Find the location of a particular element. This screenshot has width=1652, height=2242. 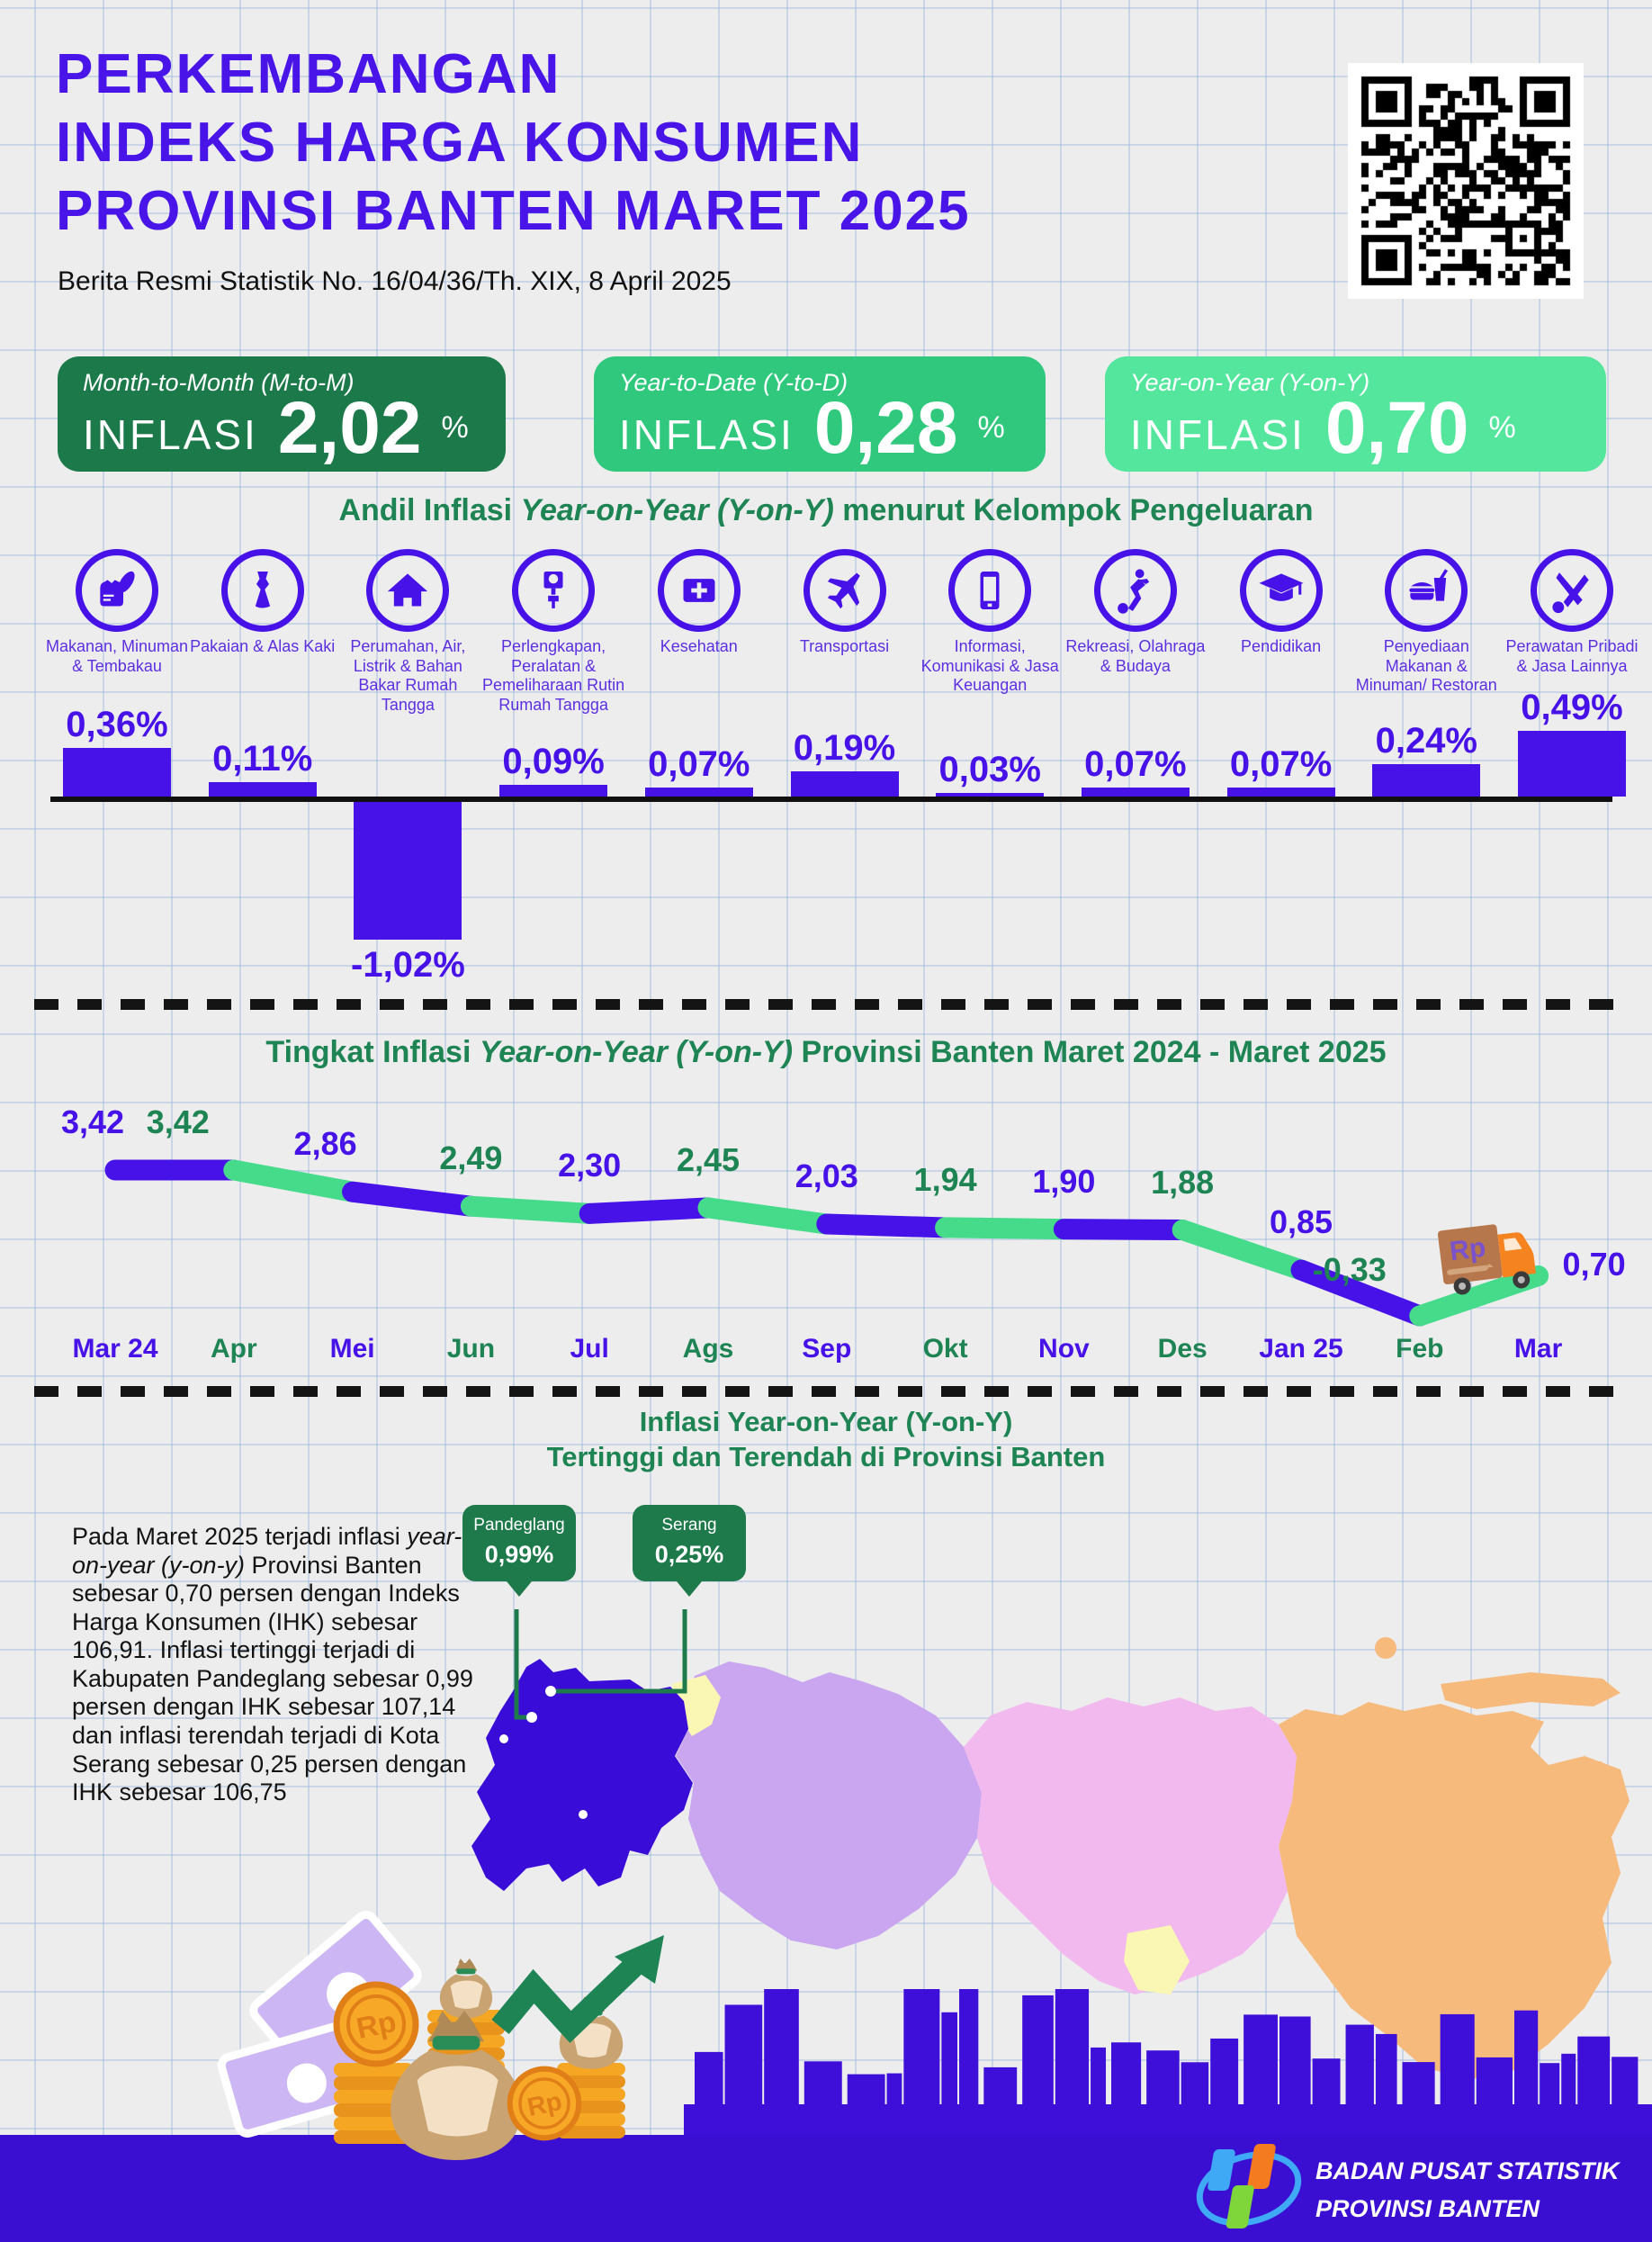

callout-region-name: Pandeglang is located at coordinates (519, 1526).